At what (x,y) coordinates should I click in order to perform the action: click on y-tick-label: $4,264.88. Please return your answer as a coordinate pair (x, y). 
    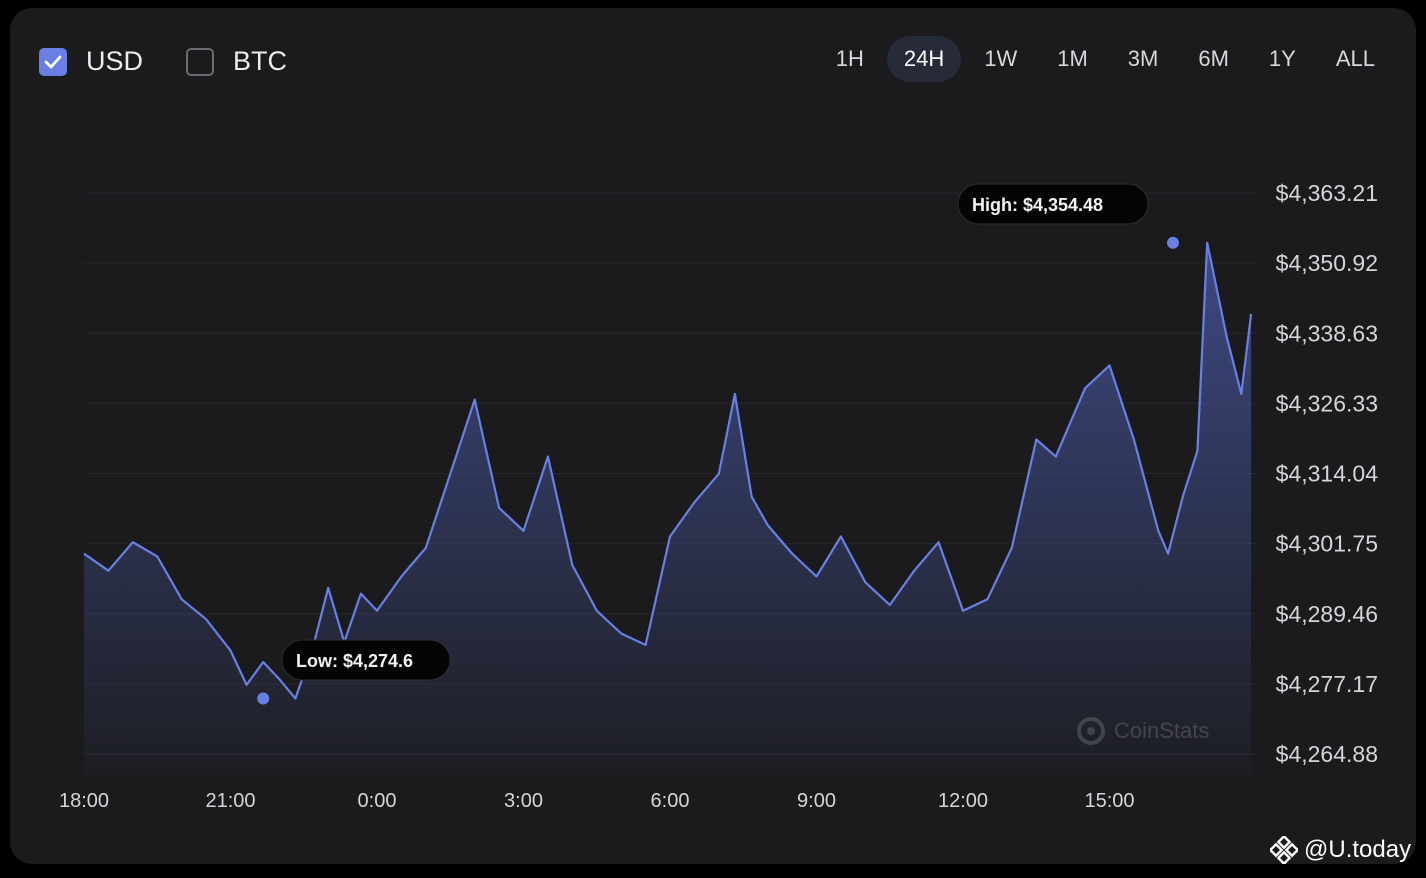
    Looking at the image, I should click on (1327, 754).